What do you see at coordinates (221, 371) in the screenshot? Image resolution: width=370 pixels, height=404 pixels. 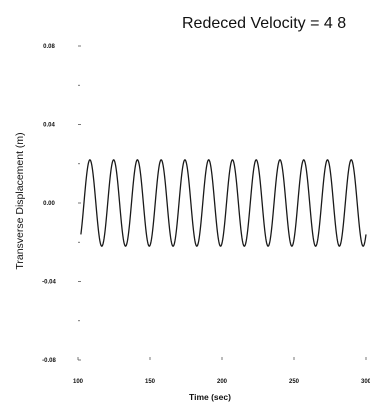 I see `x-axis: 100 150 200 250 300` at bounding box center [221, 371].